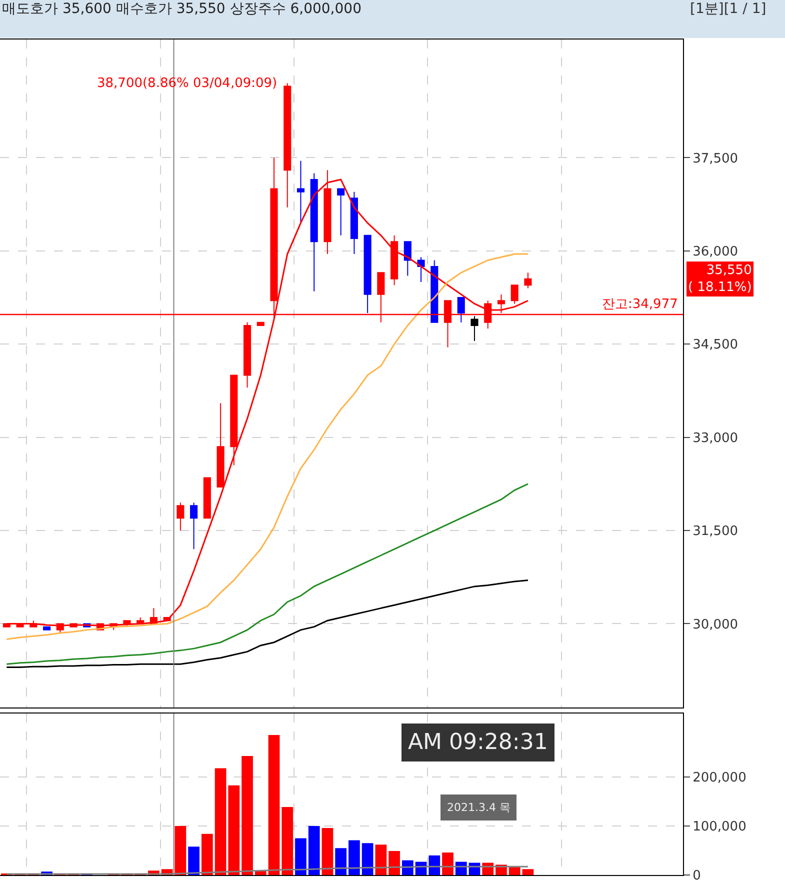  I want to click on text: [1분][1 / 1], so click(728, 9).